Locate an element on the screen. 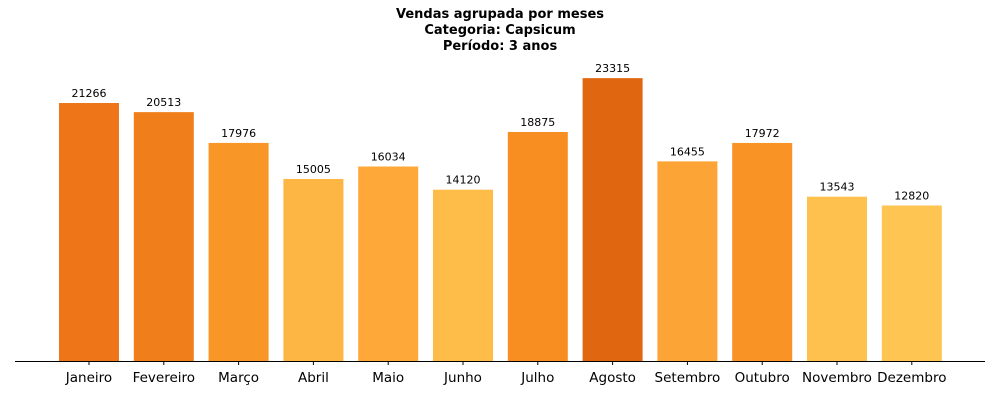 The image size is (1000, 400). bar-abril is located at coordinates (313, 269).